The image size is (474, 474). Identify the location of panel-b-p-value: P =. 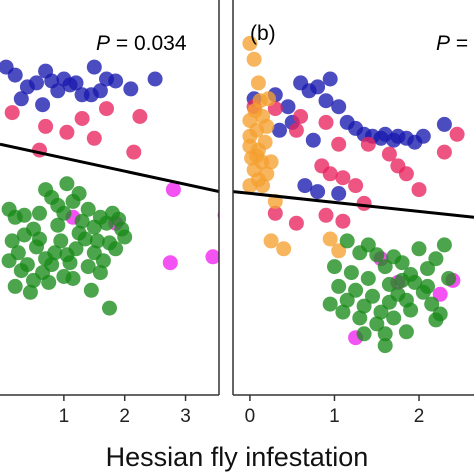
(452, 43).